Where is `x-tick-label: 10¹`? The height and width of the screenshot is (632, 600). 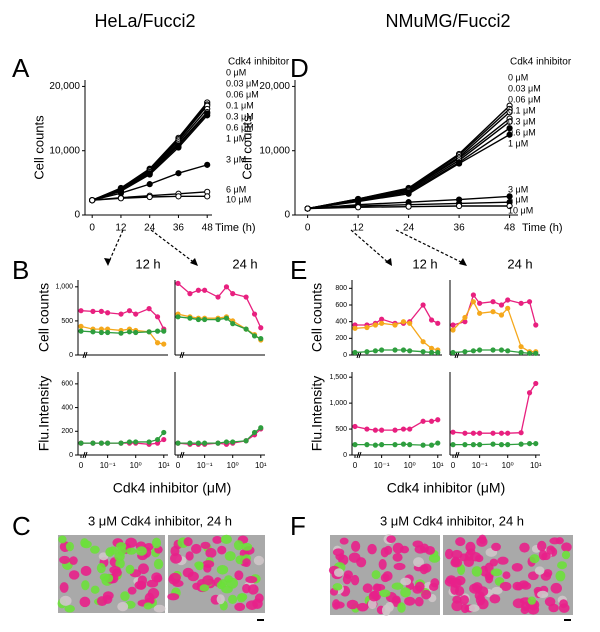
x-tick-label: 10¹ is located at coordinates (261, 465).